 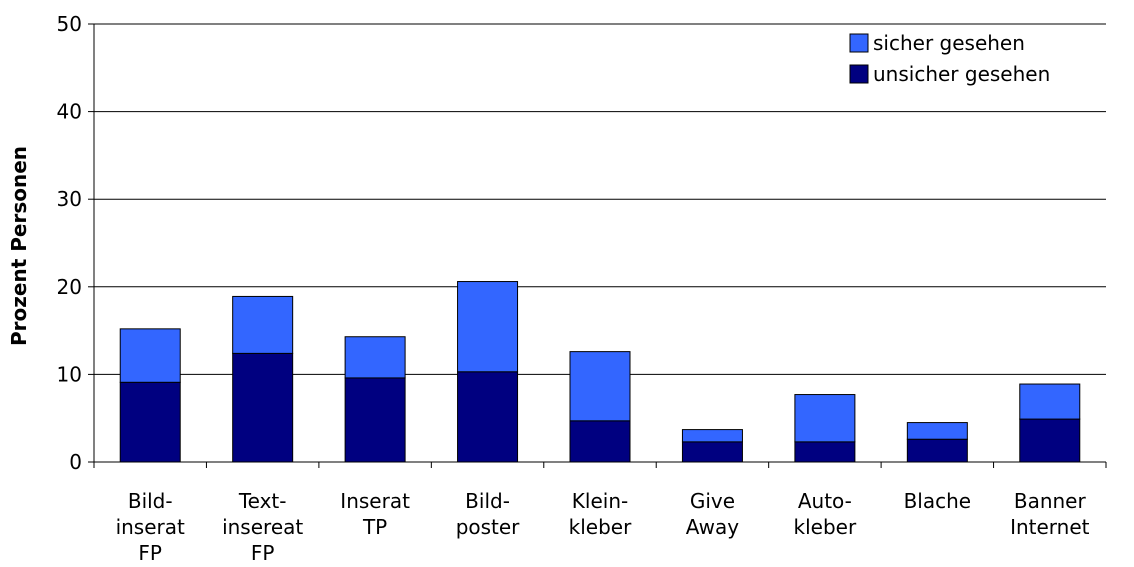 I want to click on legend-label: unsicher gesehen, so click(x=961, y=74).